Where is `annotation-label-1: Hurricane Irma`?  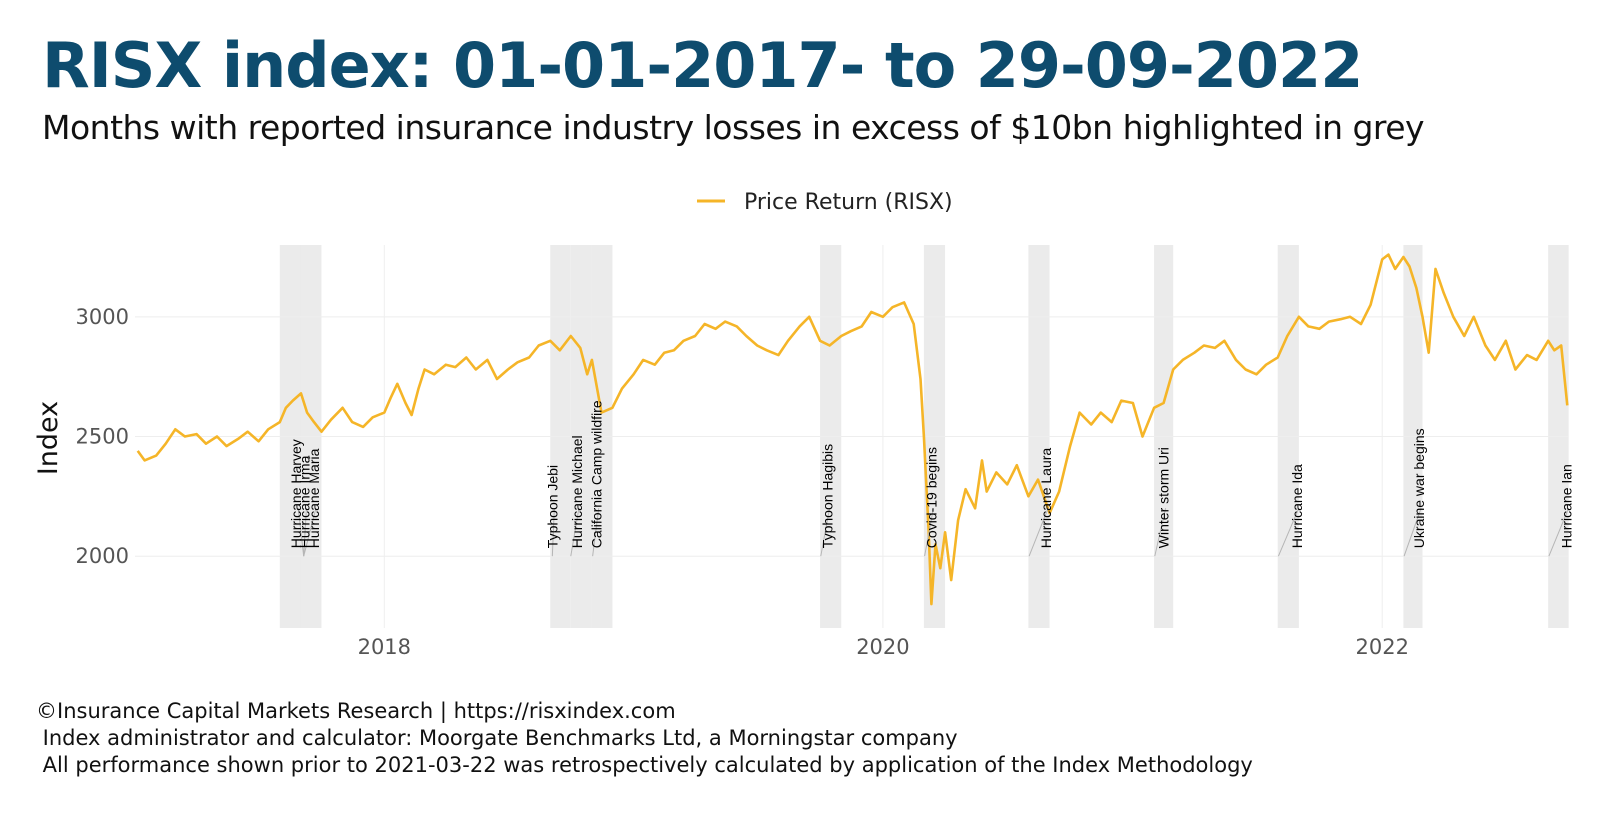
annotation-label-1: Hurricane Irma is located at coordinates (304, 501).